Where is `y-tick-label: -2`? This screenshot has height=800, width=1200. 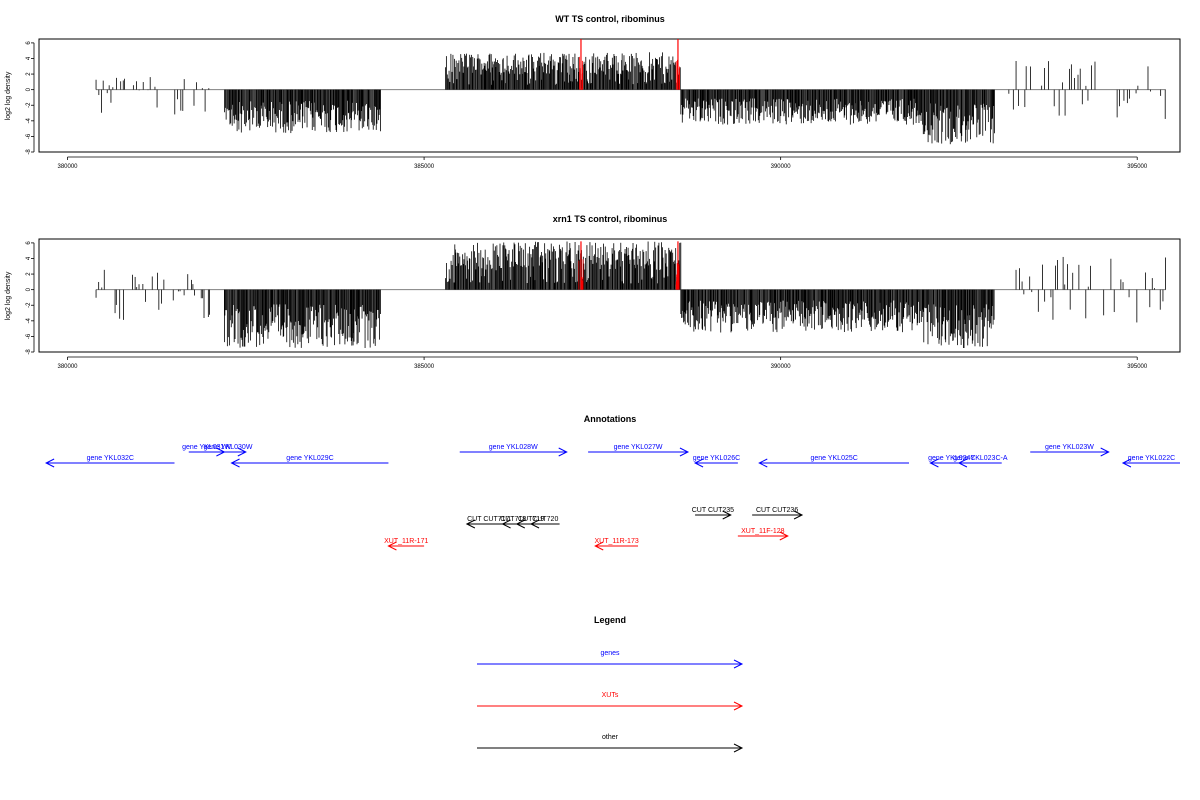 y-tick-label: -2 is located at coordinates (29, 105).